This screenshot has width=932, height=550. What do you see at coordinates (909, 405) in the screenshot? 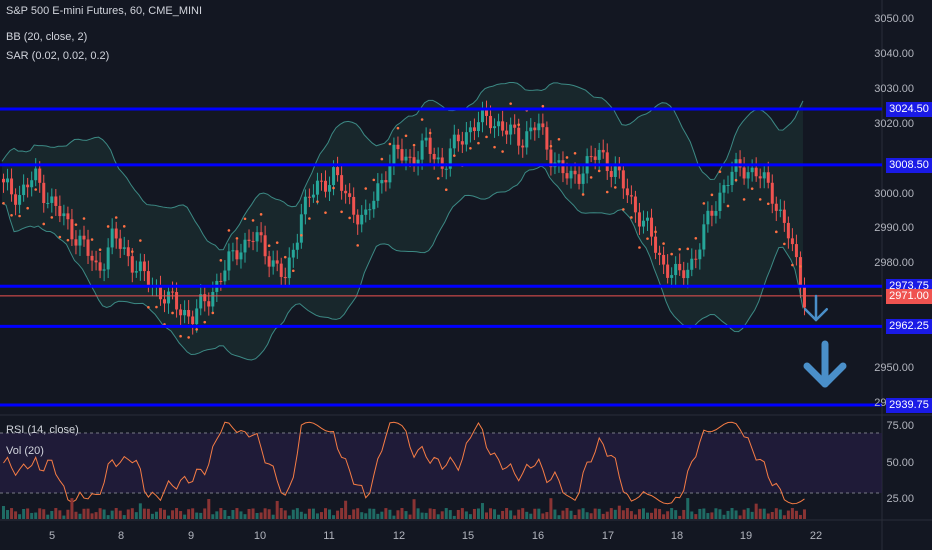
I see `price-level-tag: 2939.75` at bounding box center [909, 405].